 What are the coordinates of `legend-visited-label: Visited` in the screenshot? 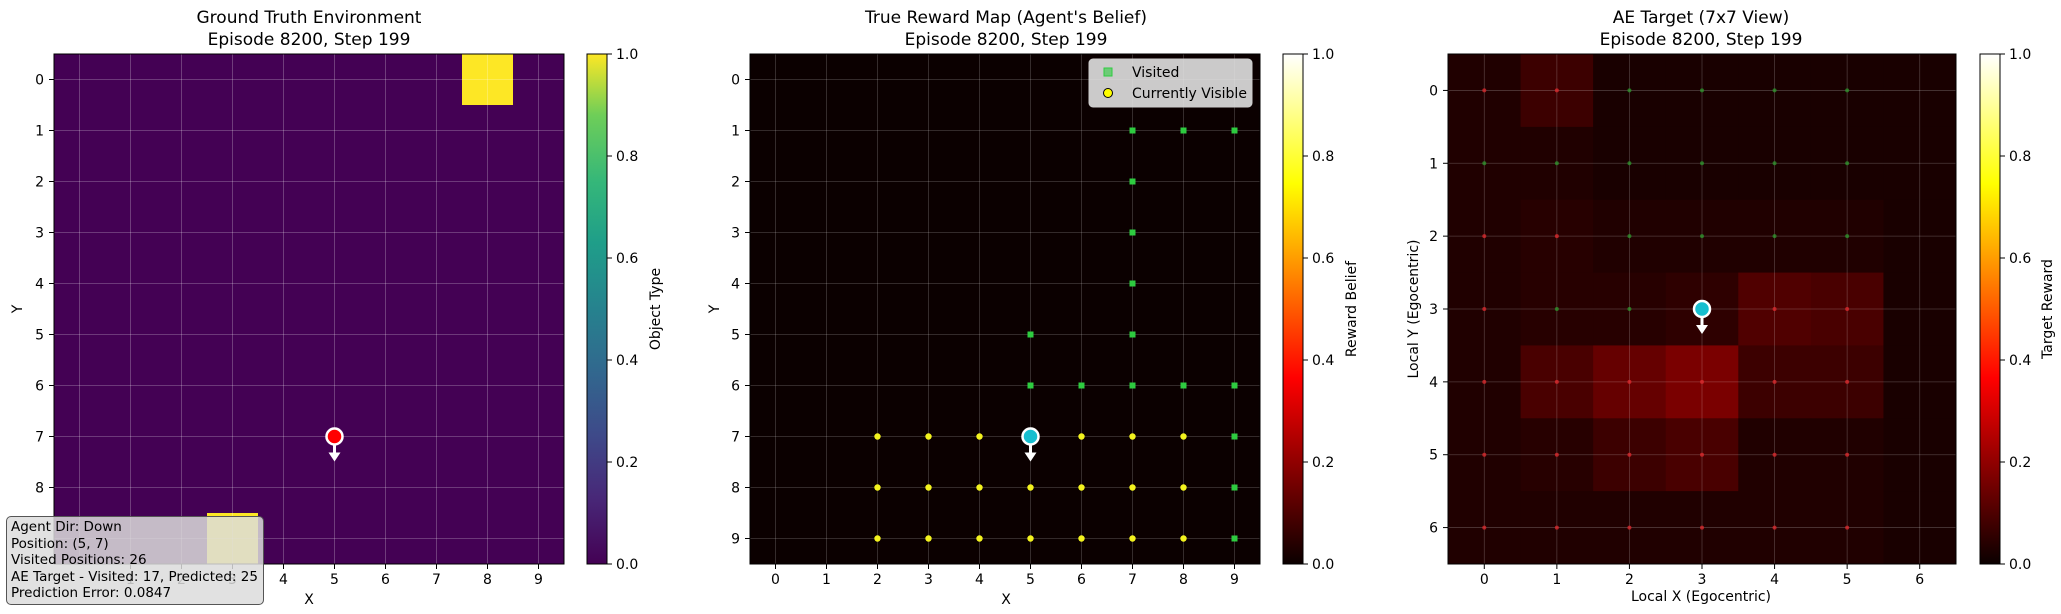 It's located at (1155, 73).